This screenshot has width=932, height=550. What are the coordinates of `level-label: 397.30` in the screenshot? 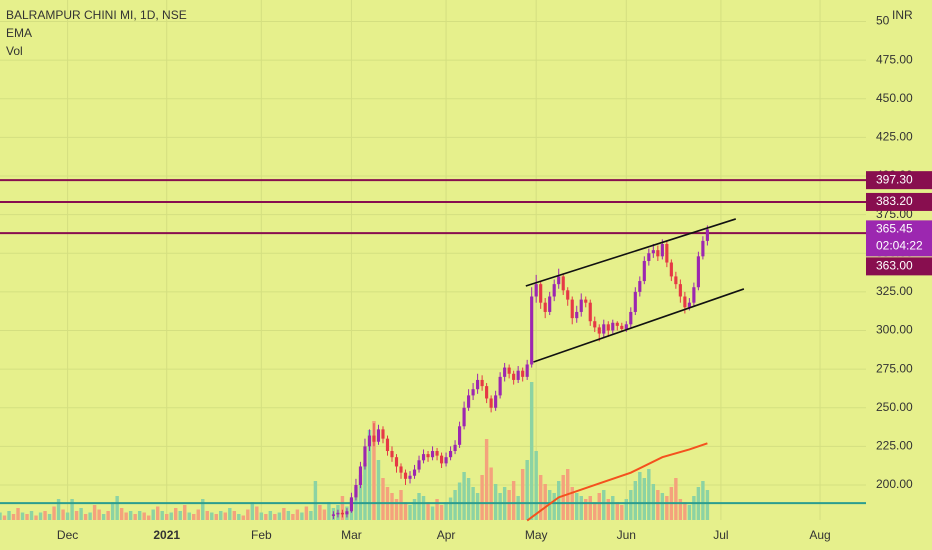 It's located at (894, 179).